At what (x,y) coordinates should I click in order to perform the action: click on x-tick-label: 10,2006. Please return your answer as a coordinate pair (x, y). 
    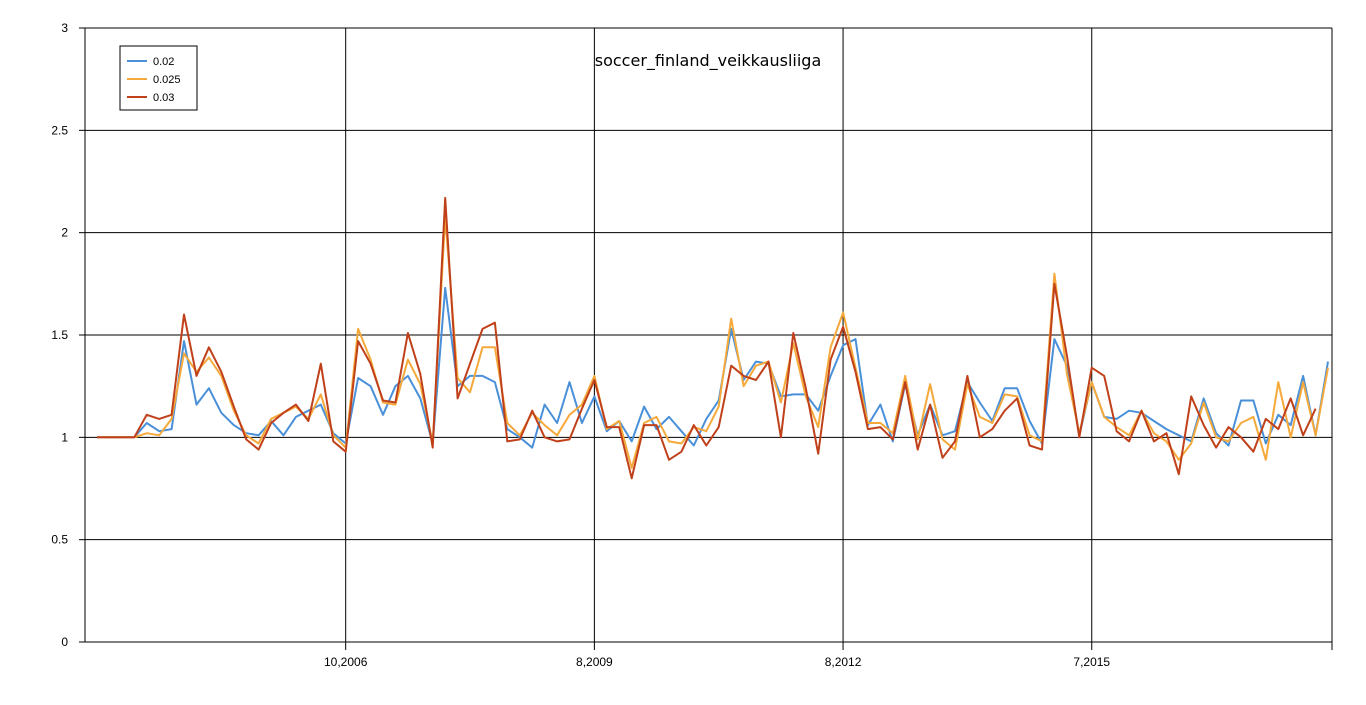
    Looking at the image, I should click on (346, 662).